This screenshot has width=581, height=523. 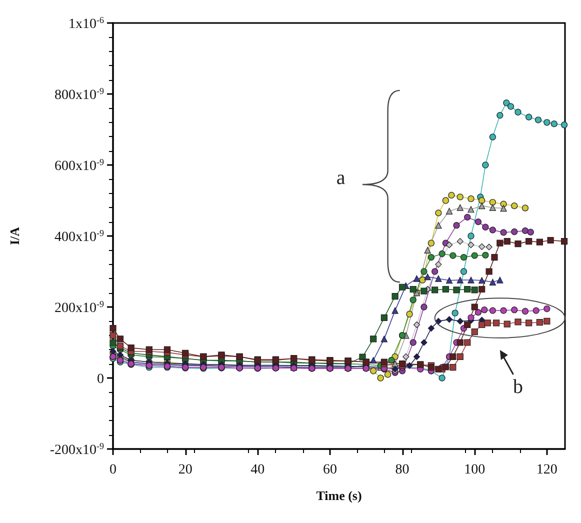 What do you see at coordinates (339, 495) in the screenshot?
I see `x-axis-title: Time (s)` at bounding box center [339, 495].